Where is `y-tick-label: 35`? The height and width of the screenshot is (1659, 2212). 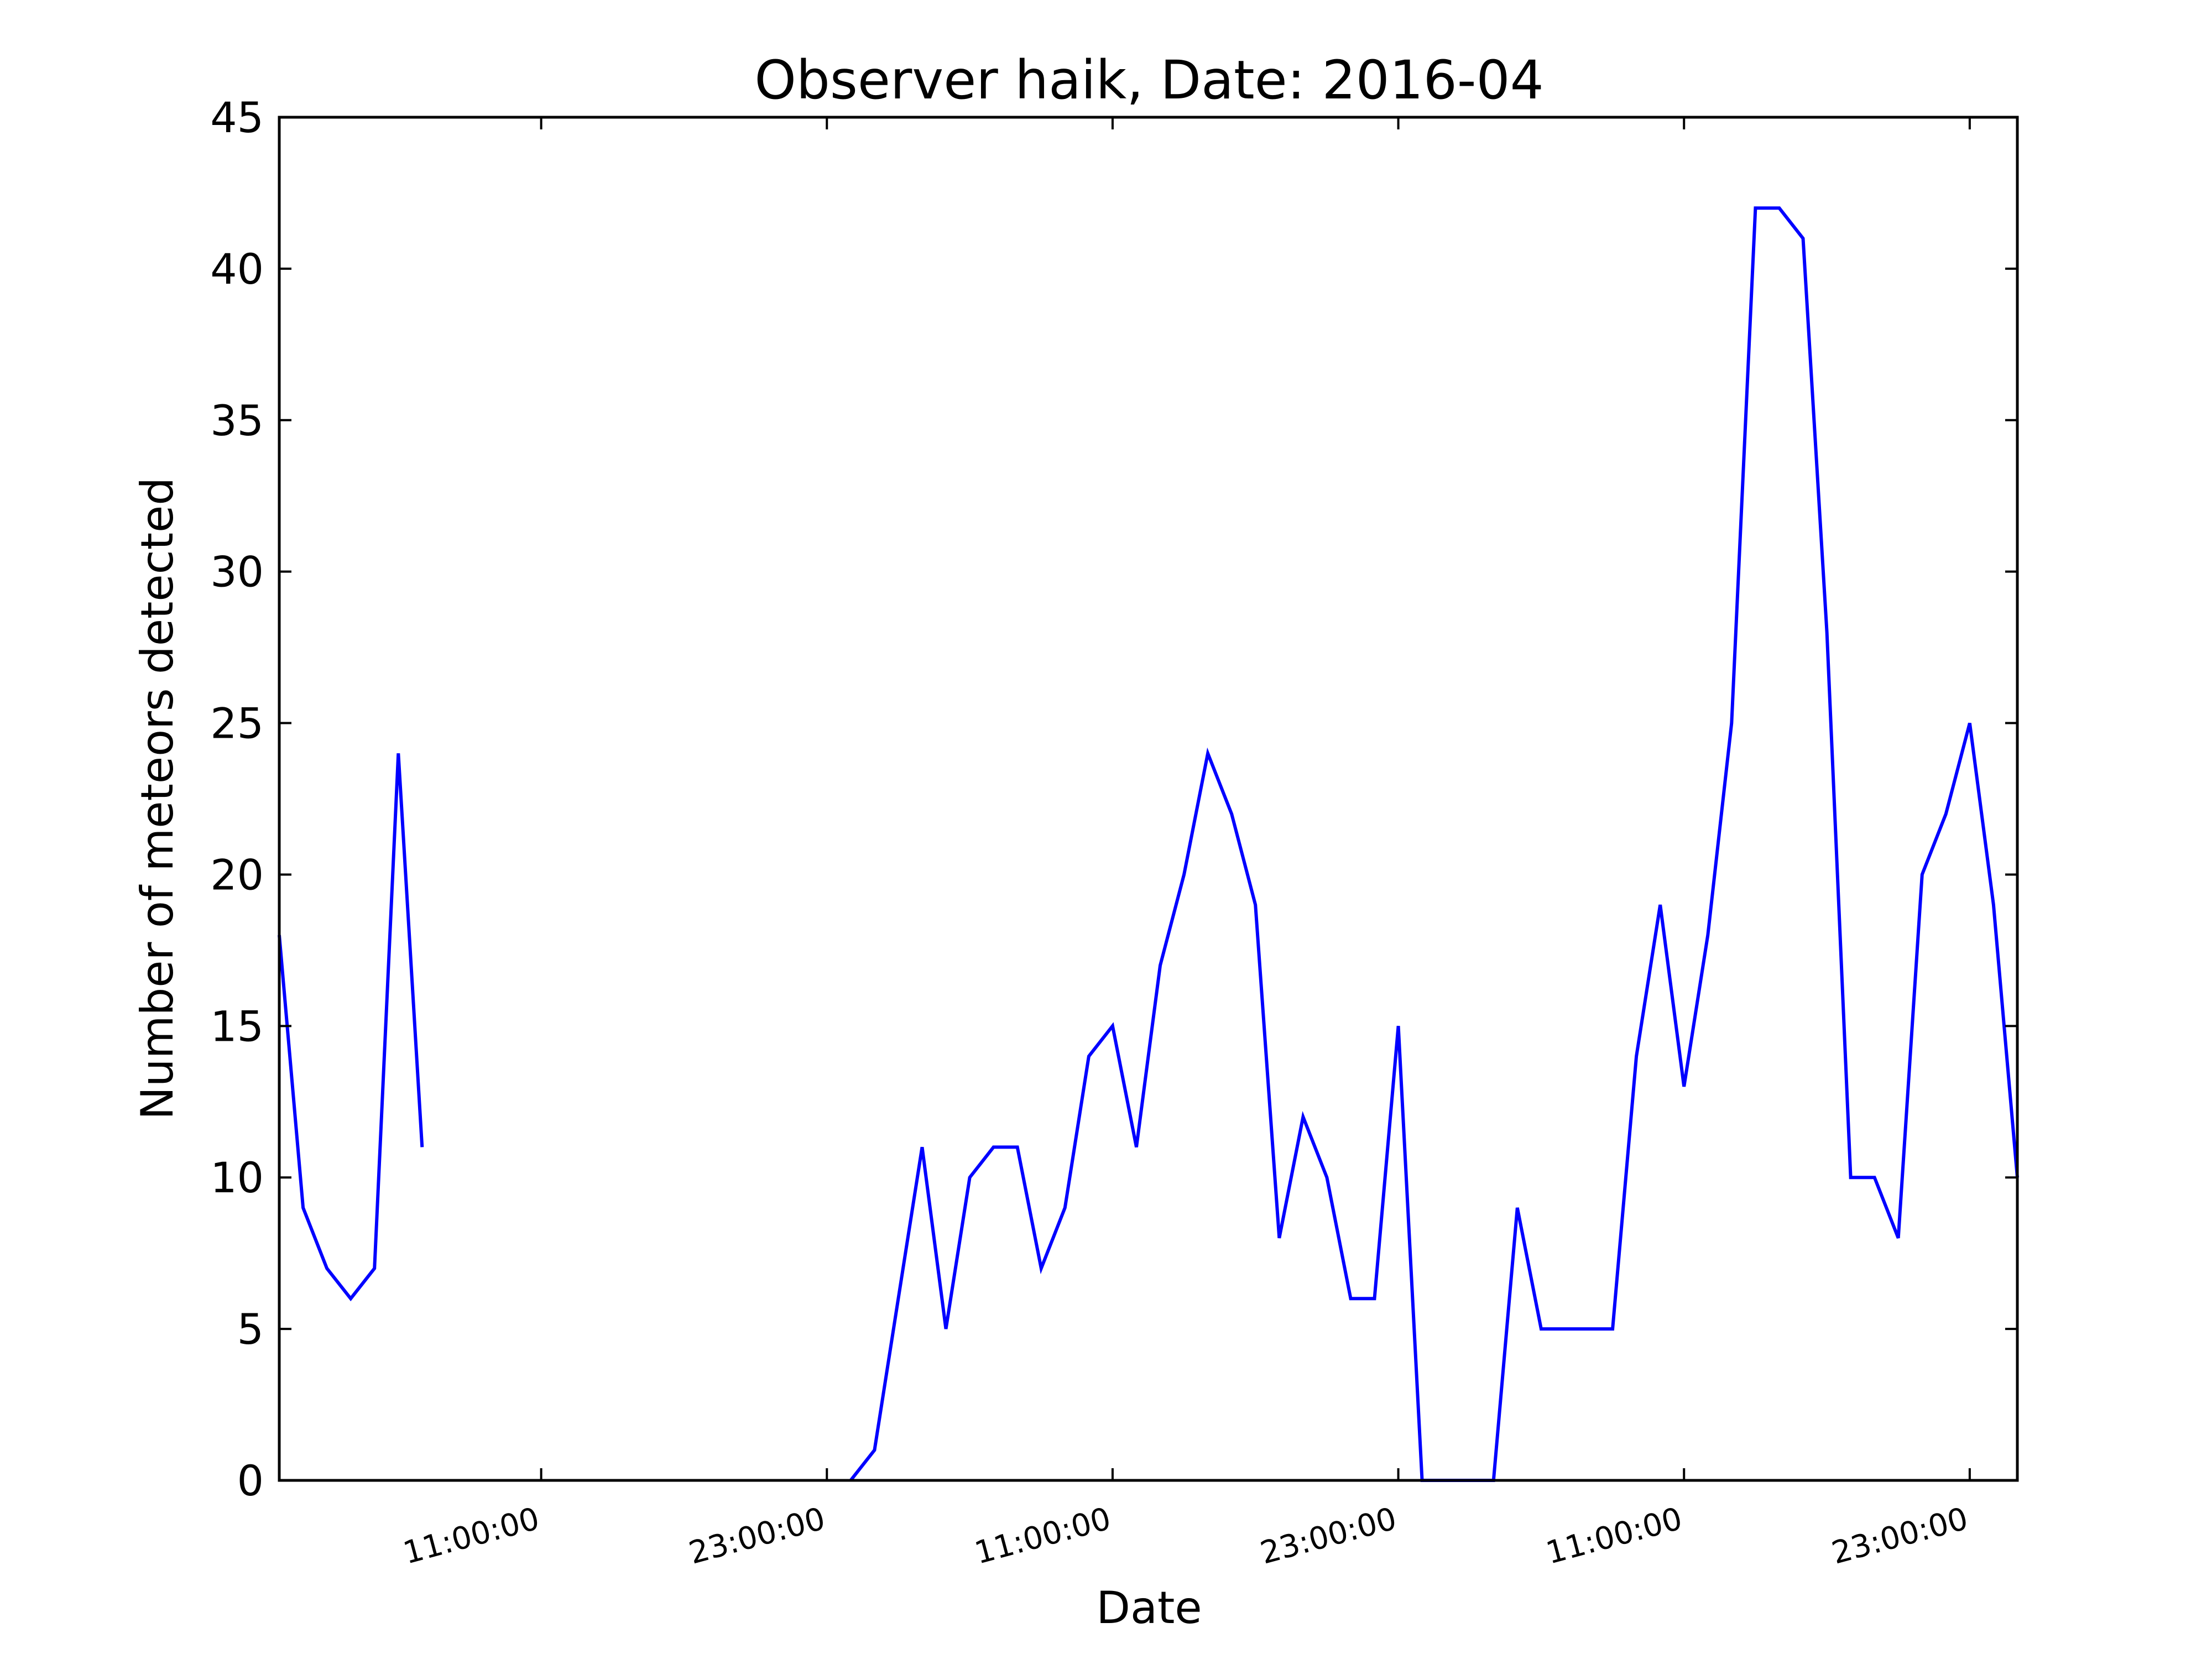 y-tick-label: 35 is located at coordinates (237, 421).